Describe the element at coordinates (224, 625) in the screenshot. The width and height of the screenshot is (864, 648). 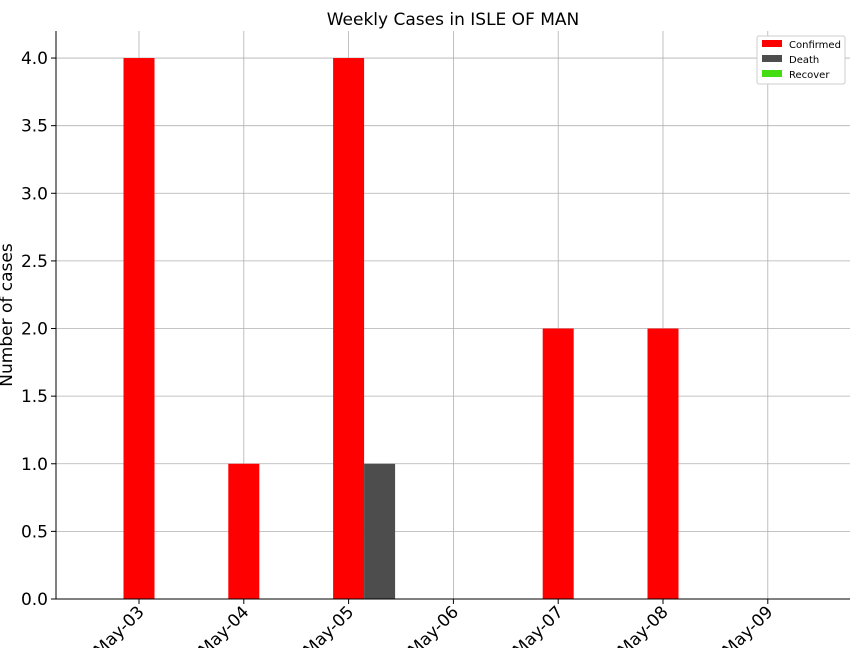
I see `x-tick-label: May-04` at that location.